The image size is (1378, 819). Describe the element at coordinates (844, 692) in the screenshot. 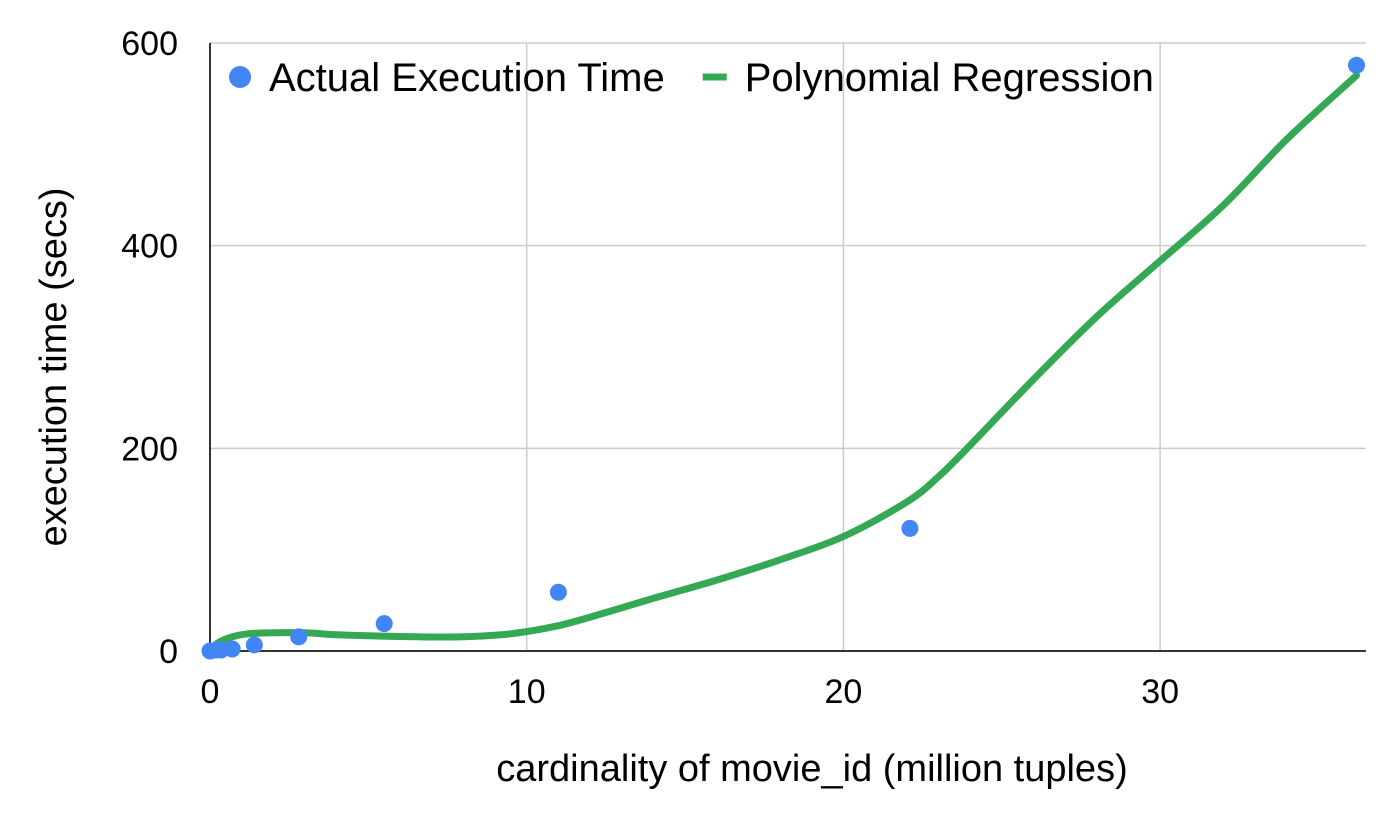

I see `x-tick-label: 20` at that location.